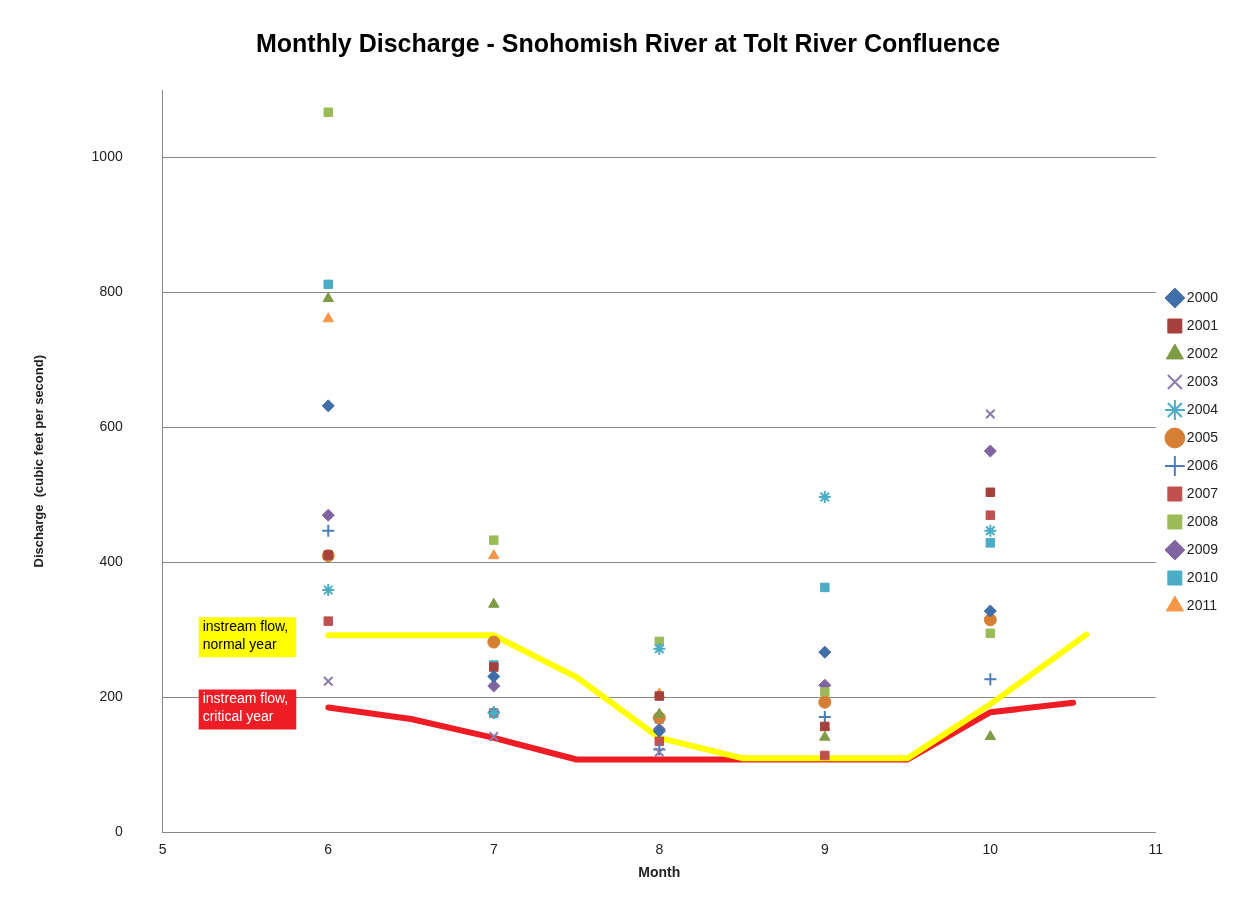  I want to click on legend-label: 2005, so click(1202, 436).